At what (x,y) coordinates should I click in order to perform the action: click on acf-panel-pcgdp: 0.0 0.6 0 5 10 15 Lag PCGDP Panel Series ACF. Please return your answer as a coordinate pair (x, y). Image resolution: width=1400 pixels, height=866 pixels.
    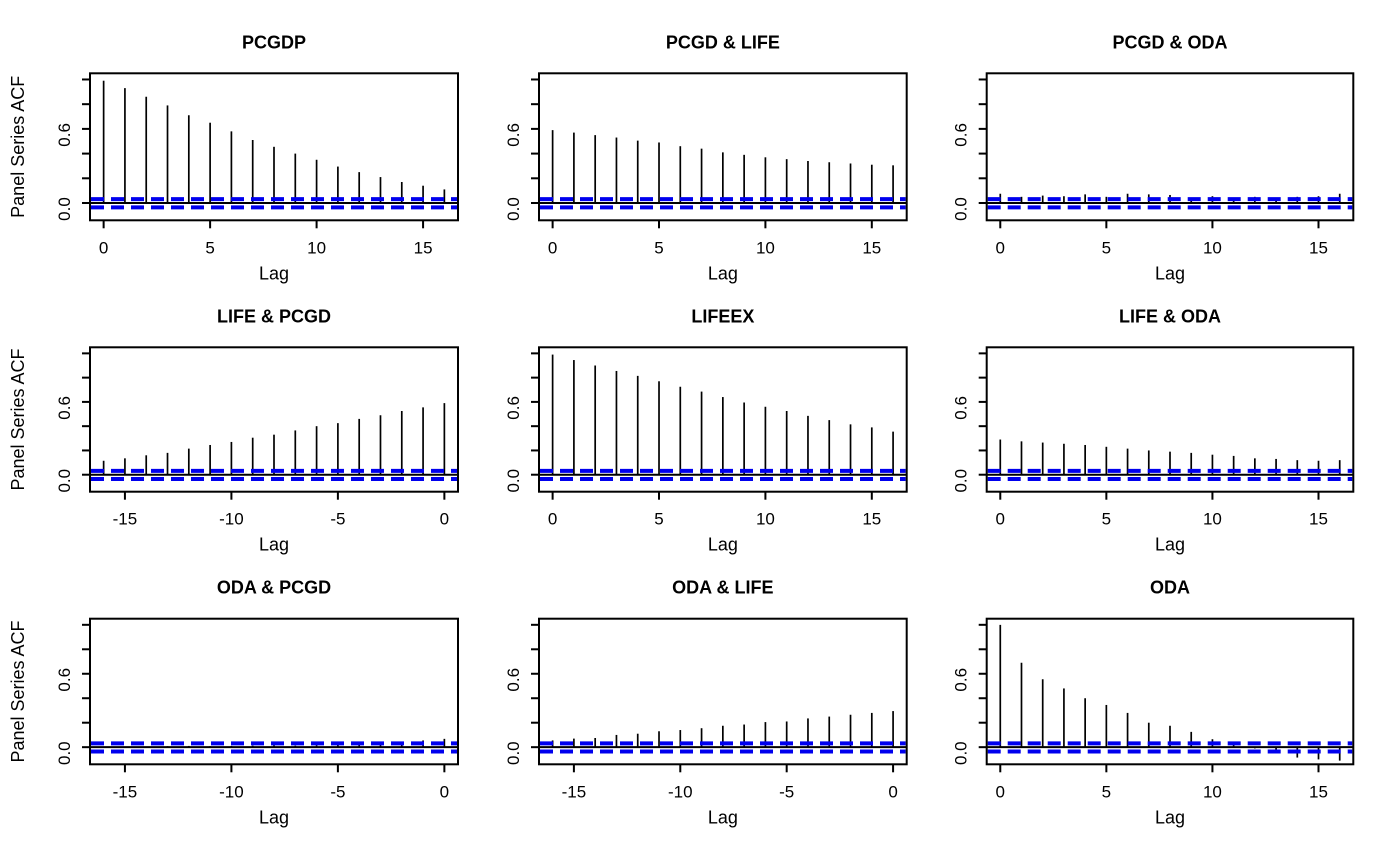
    Looking at the image, I should click on (233, 157).